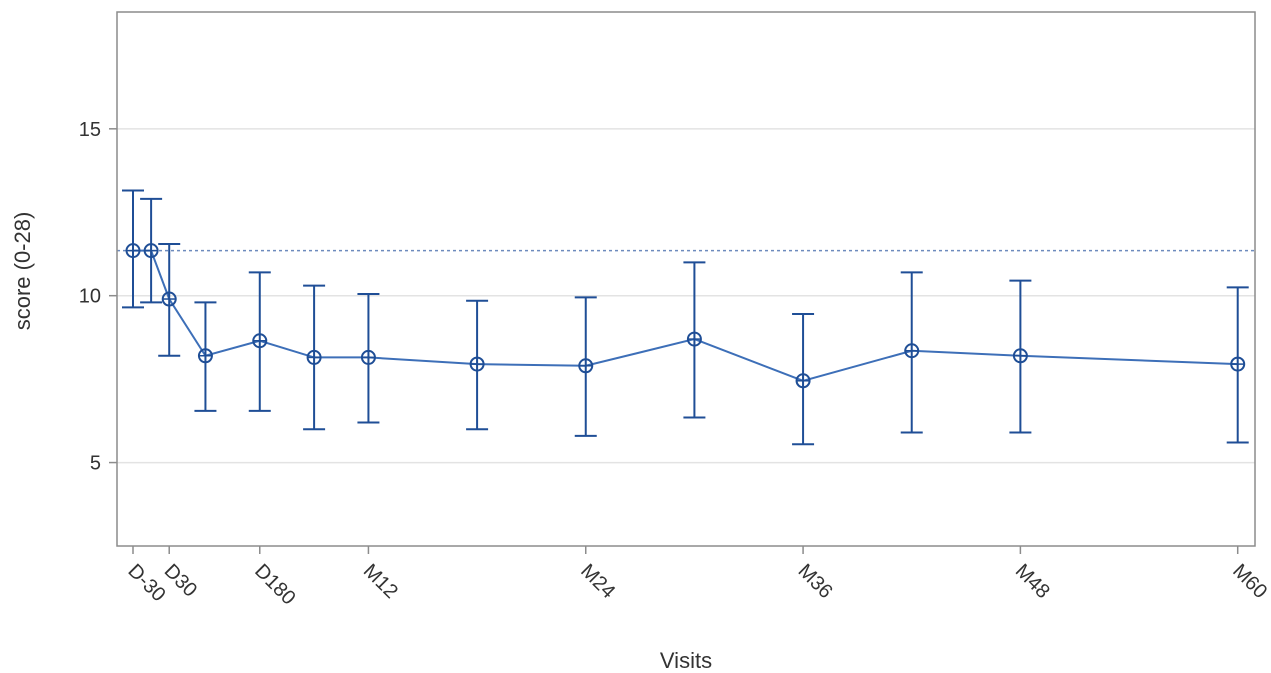 The width and height of the screenshot is (1271, 673). I want to click on y-axis: 5 10 15, so click(98, 297).